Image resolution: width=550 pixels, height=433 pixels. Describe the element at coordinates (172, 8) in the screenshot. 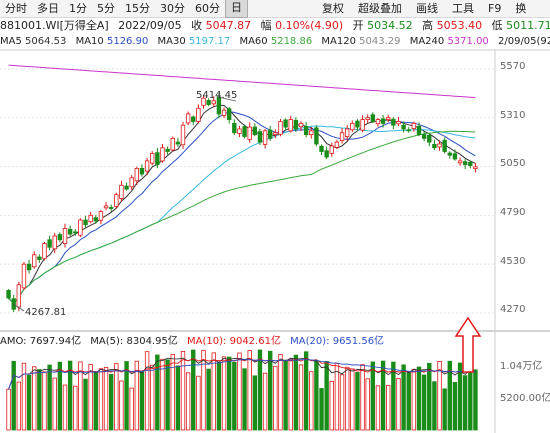

I see `tab-30min: 30分` at that location.